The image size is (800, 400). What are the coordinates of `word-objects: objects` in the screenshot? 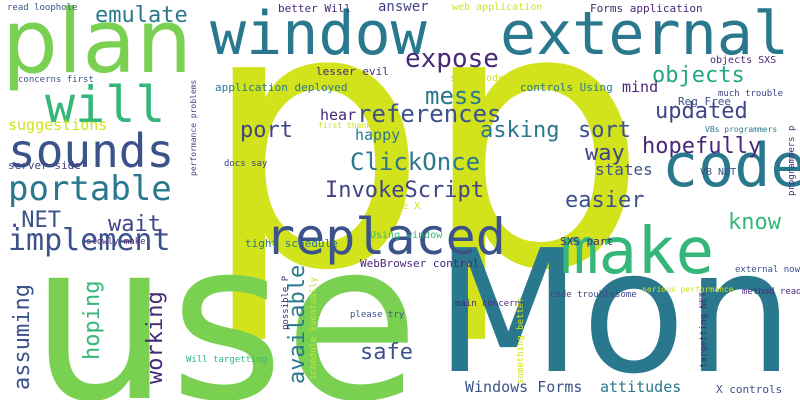 It's located at (698, 75).